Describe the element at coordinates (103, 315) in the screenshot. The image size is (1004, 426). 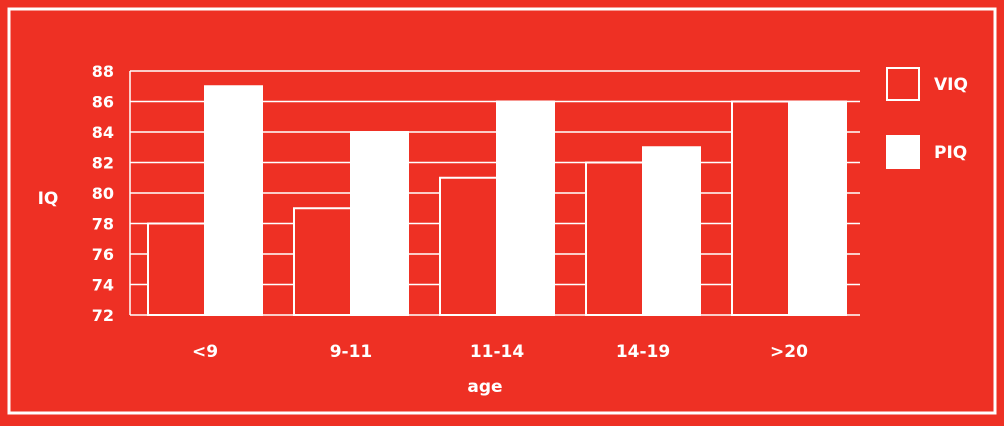
I see `y-tick-label: 72` at that location.